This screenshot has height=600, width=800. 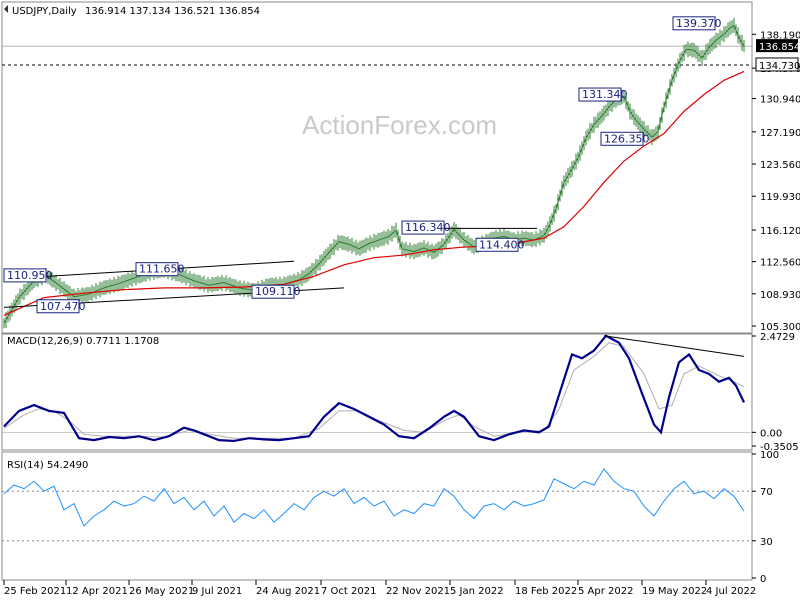 I want to click on level-annotation-label: 109.110, so click(x=278, y=291).